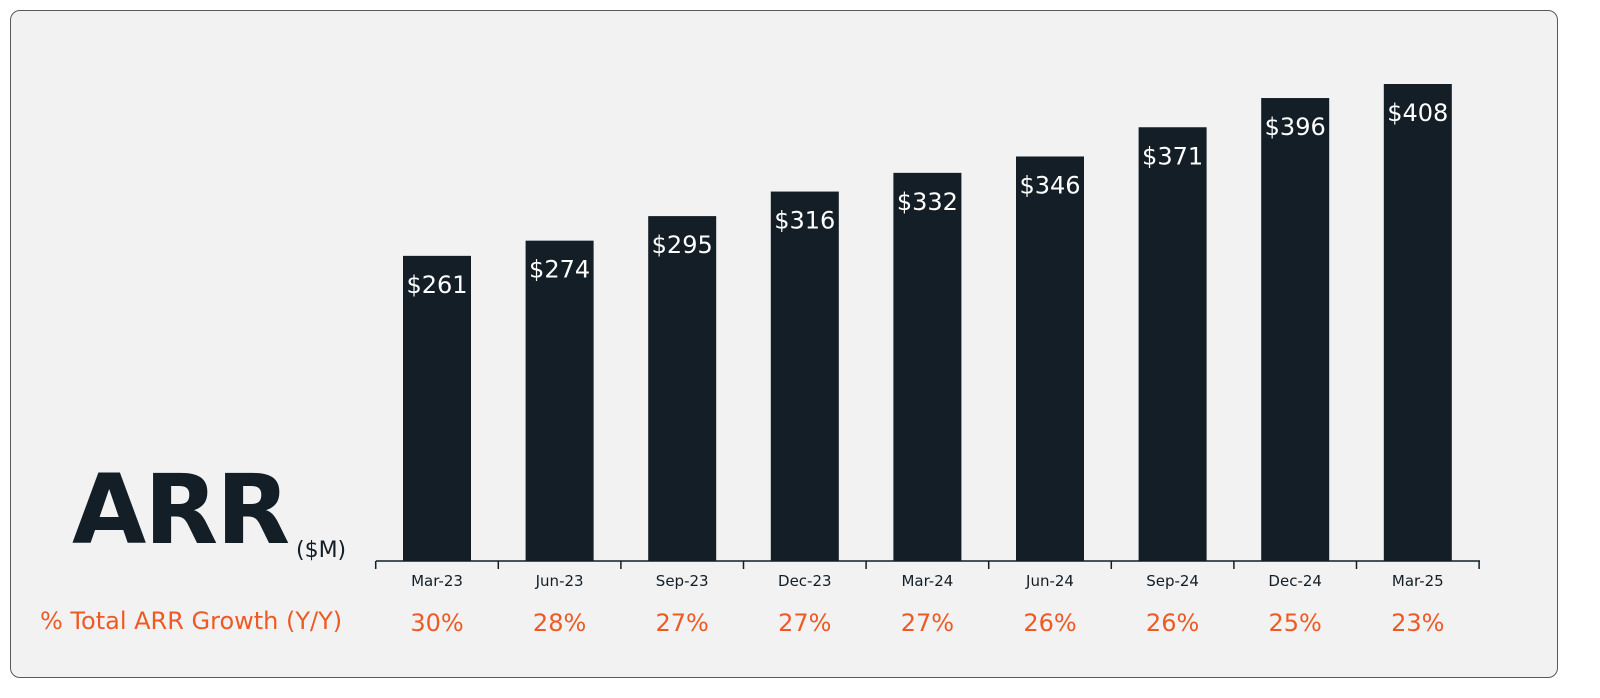 This screenshot has width=1600, height=698. Describe the element at coordinates (559, 270) in the screenshot. I see `bar-data-label: $274` at that location.